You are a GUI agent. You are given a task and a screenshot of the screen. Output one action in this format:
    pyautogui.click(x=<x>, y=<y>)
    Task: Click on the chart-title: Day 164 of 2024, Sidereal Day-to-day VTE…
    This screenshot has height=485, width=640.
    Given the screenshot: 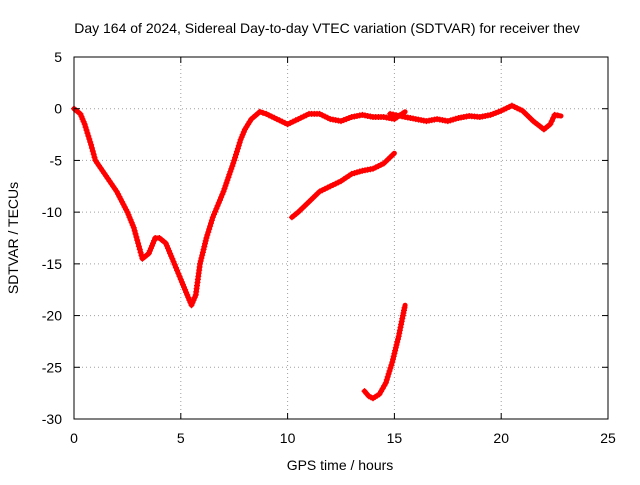 What is the action you would take?
    pyautogui.click(x=327, y=28)
    